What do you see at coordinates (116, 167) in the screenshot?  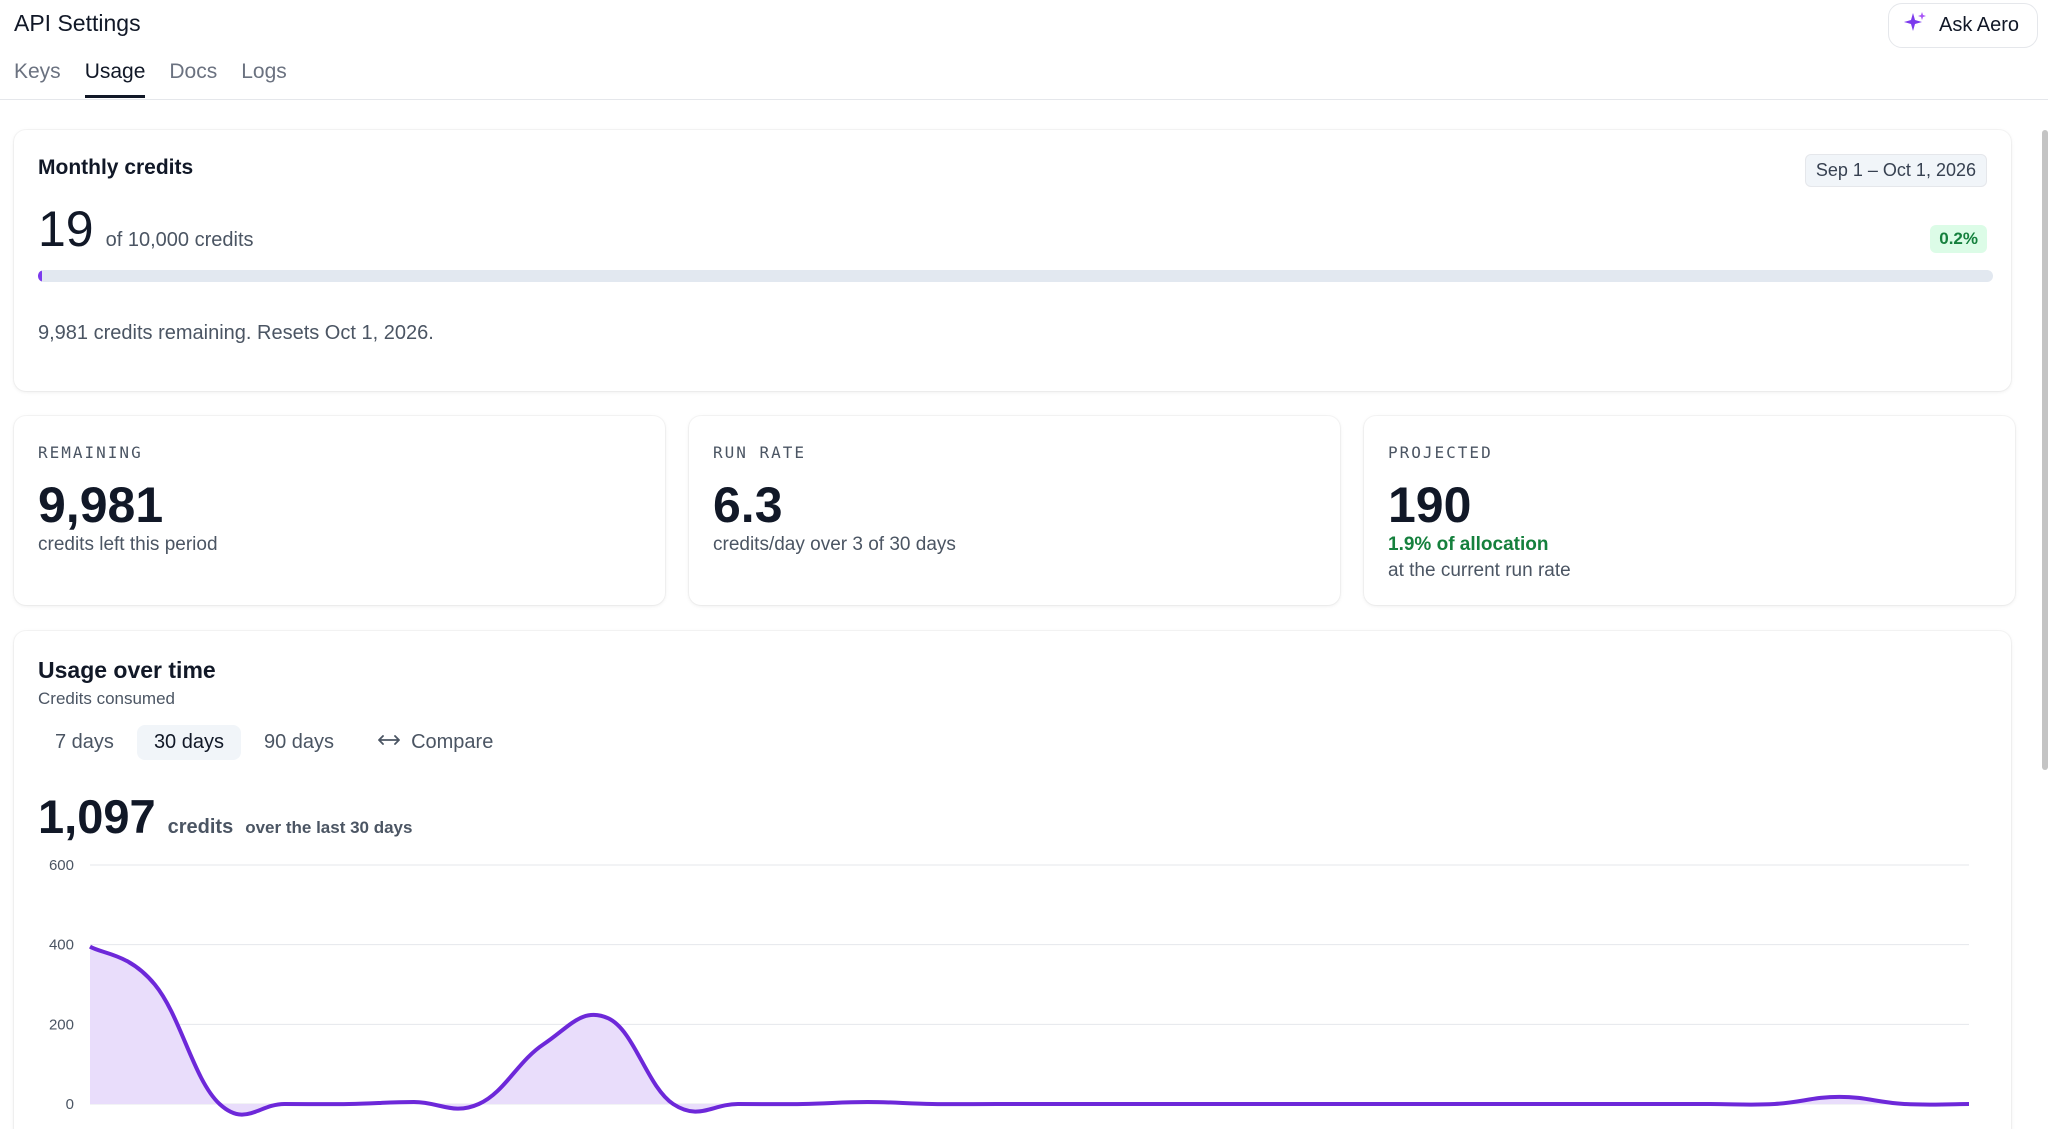 I see `monthly-credits-title: Monthly credits` at bounding box center [116, 167].